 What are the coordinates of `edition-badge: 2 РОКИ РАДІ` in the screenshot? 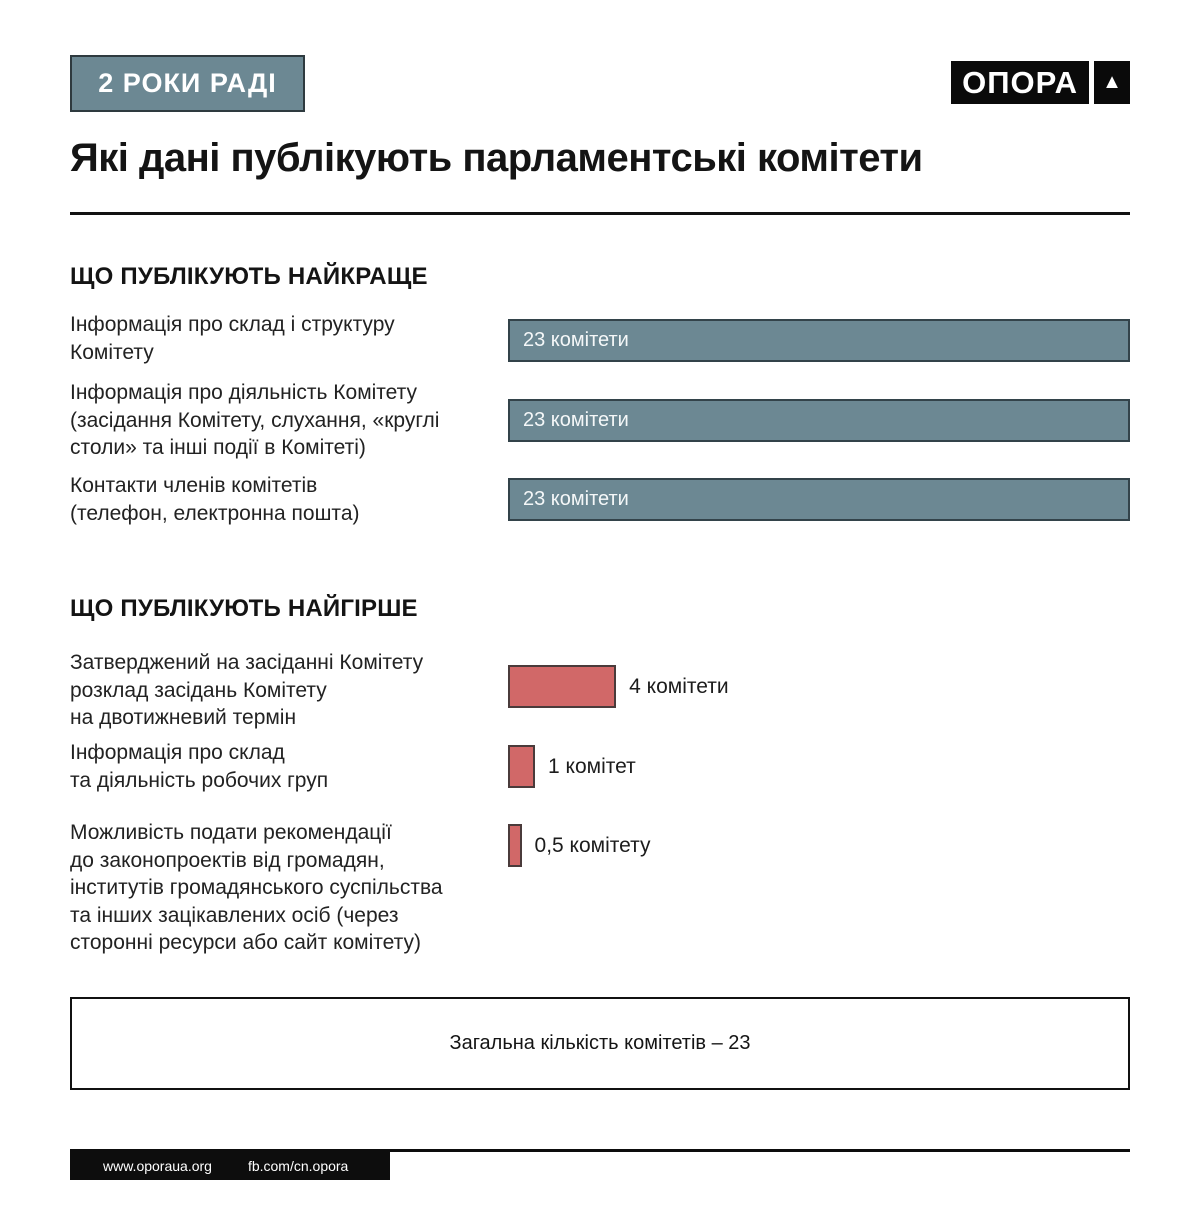 It's located at (187, 83).